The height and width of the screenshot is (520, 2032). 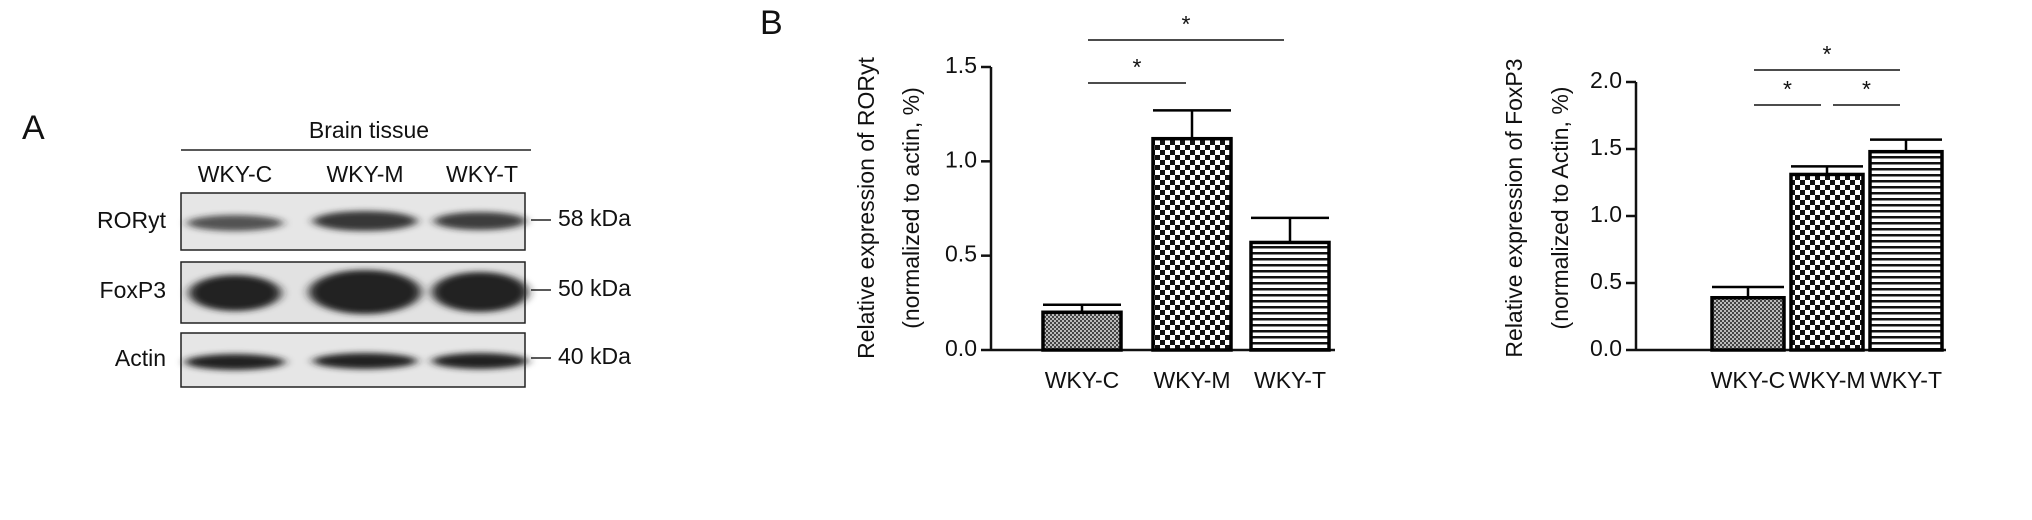 What do you see at coordinates (482, 174) in the screenshot?
I see `lane-label: WKY-T` at bounding box center [482, 174].